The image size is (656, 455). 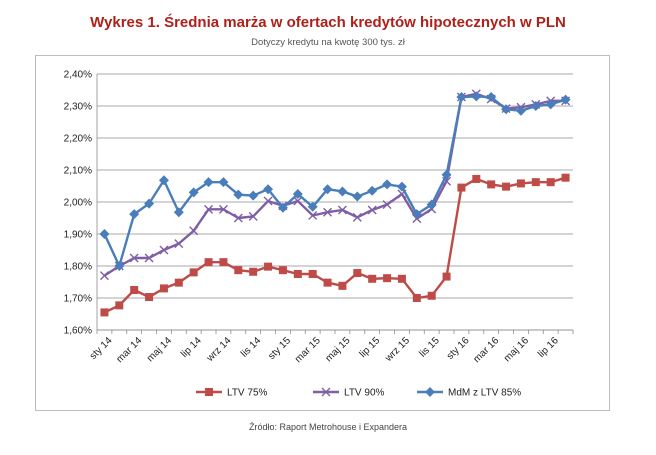 I want to click on y-tick-label: 1,80%, so click(x=78, y=267).